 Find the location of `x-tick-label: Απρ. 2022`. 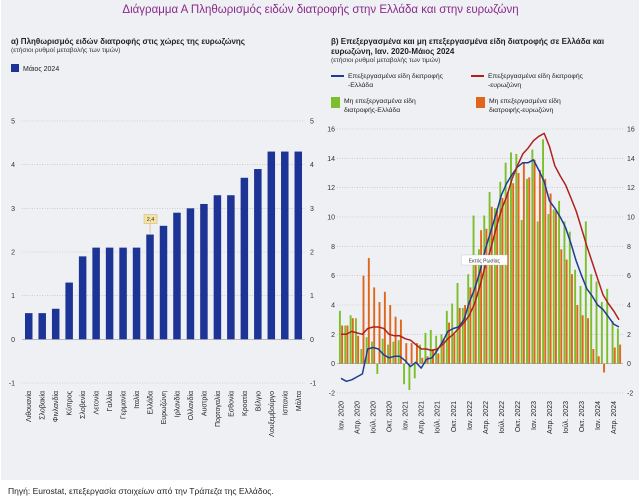

x-tick-label: Απρ. 2022 is located at coordinates (486, 417).